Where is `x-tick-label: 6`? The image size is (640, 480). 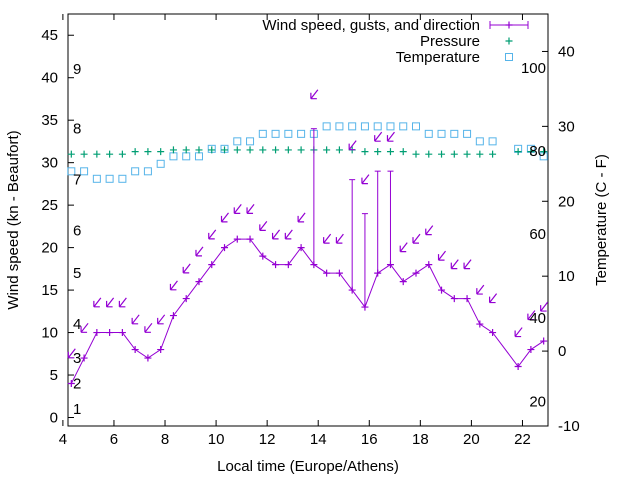
x-tick-label: 6 is located at coordinates (114, 439).